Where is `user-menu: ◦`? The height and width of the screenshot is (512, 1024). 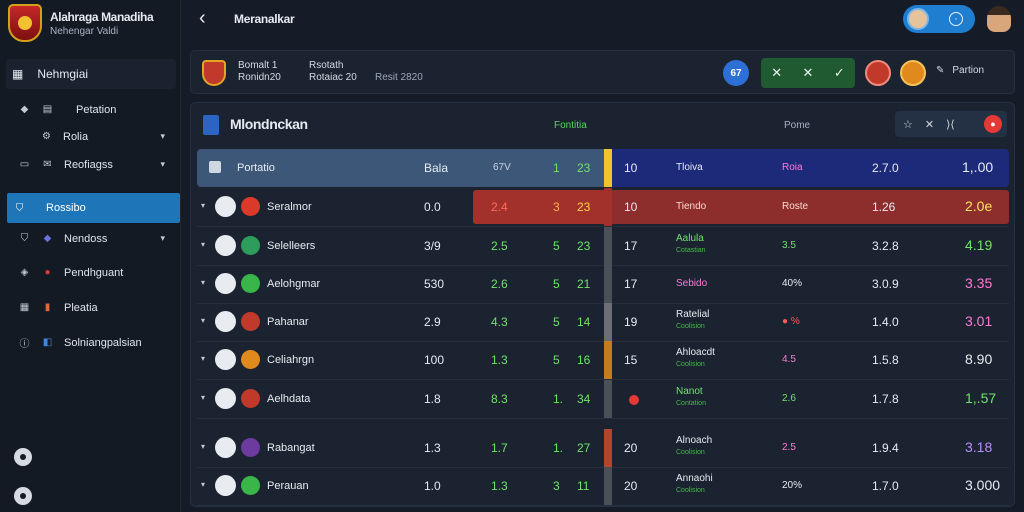 user-menu: ◦ is located at coordinates (939, 19).